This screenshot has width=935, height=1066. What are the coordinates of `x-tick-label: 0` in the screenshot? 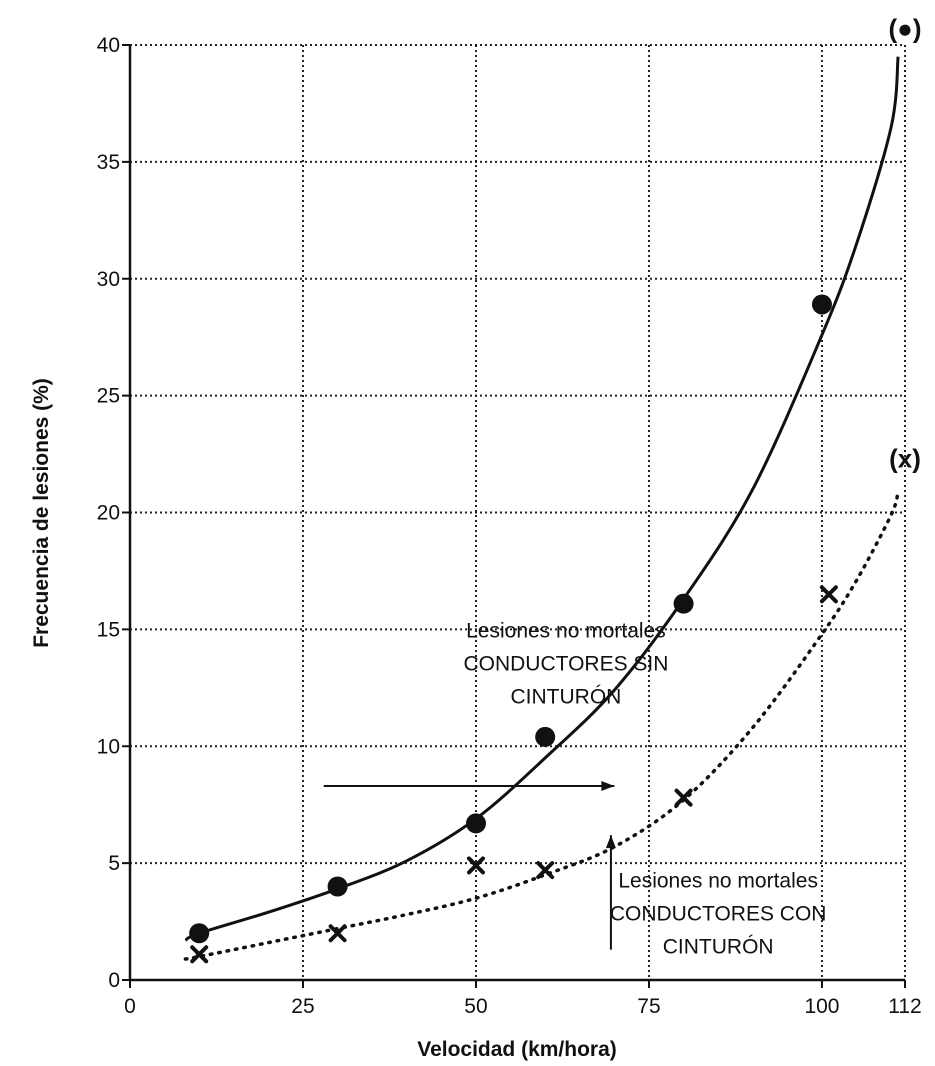 It's located at (130, 1006).